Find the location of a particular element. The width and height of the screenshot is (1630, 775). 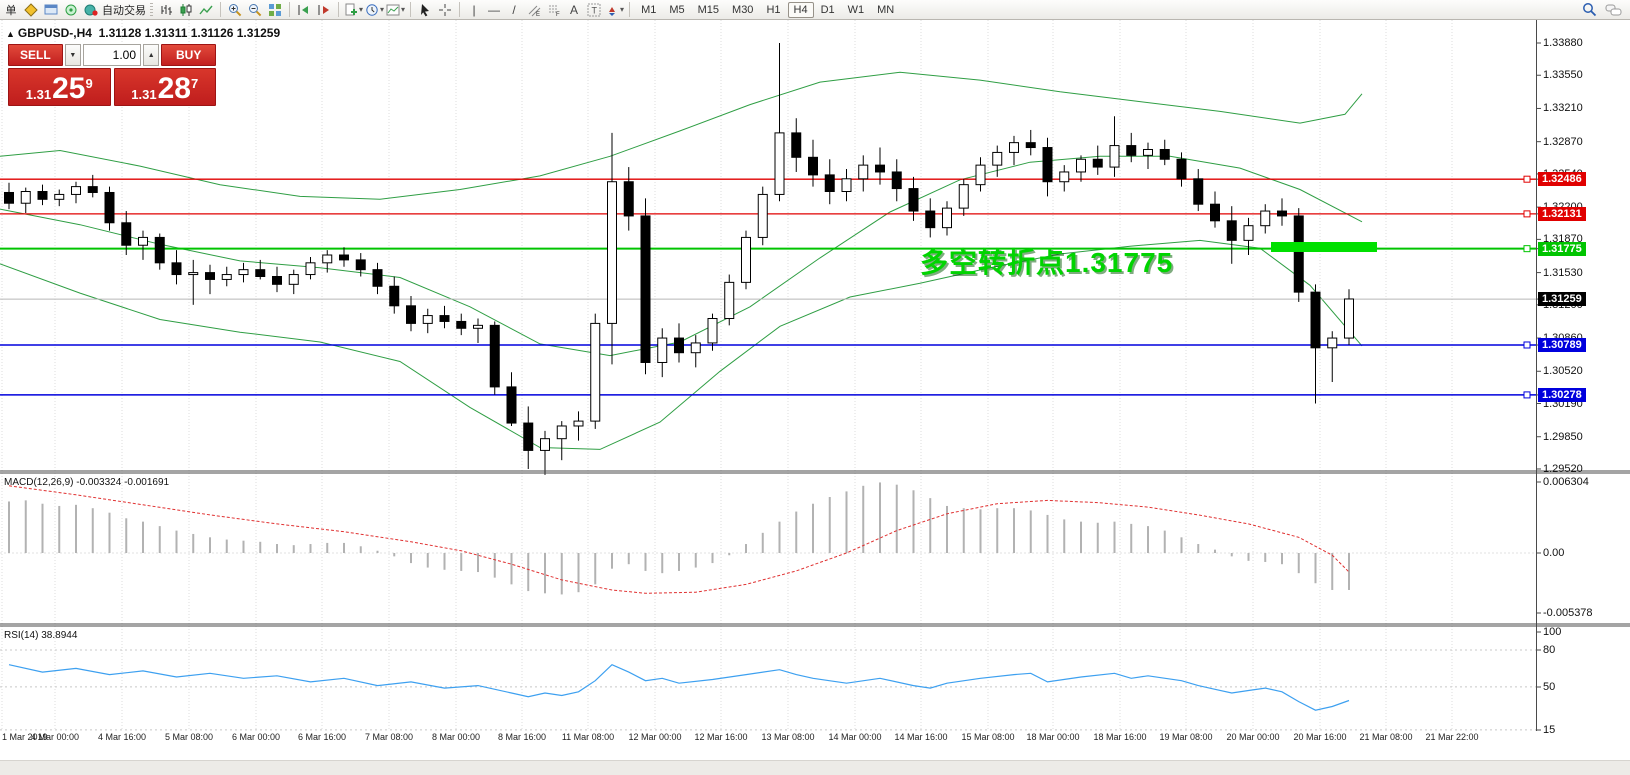

timeframe-button-m1: M1 is located at coordinates (649, 9).